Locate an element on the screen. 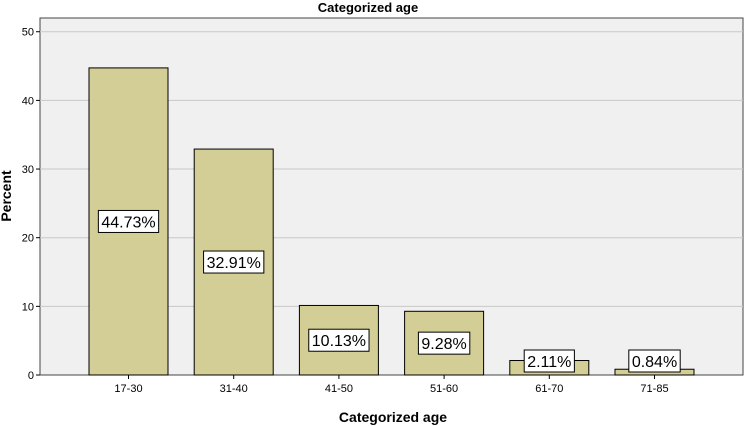  data-label: 32.91% is located at coordinates (234, 262).